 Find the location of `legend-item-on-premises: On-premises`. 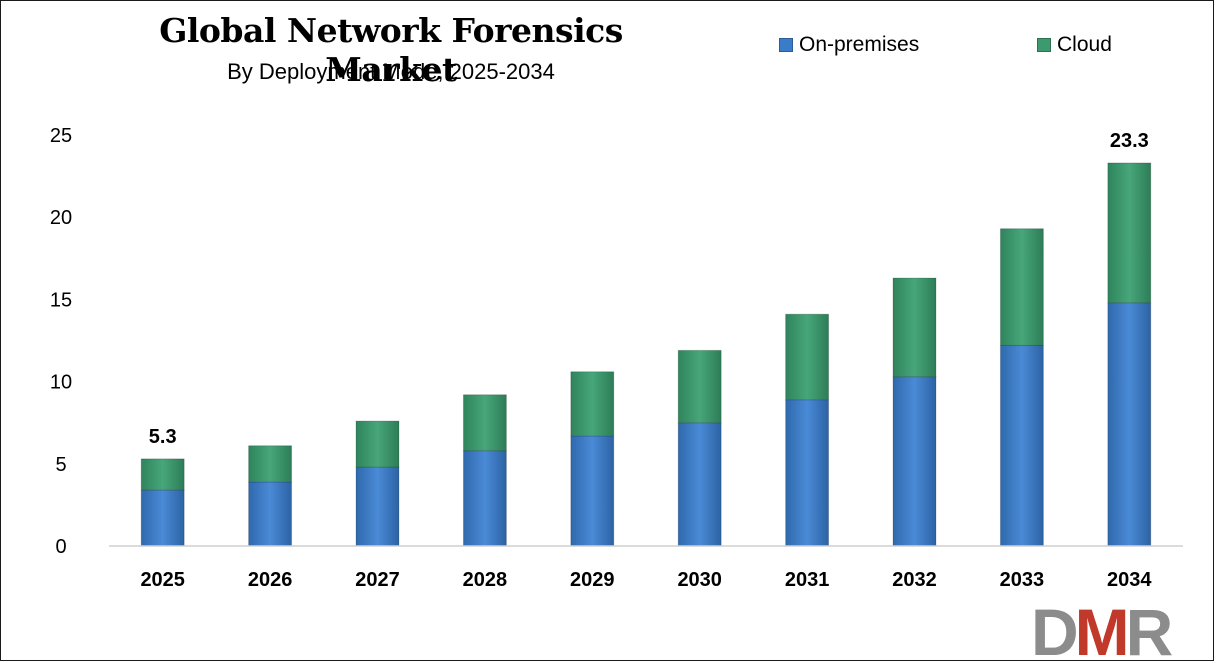

legend-item-on-premises: On-premises is located at coordinates (849, 45).